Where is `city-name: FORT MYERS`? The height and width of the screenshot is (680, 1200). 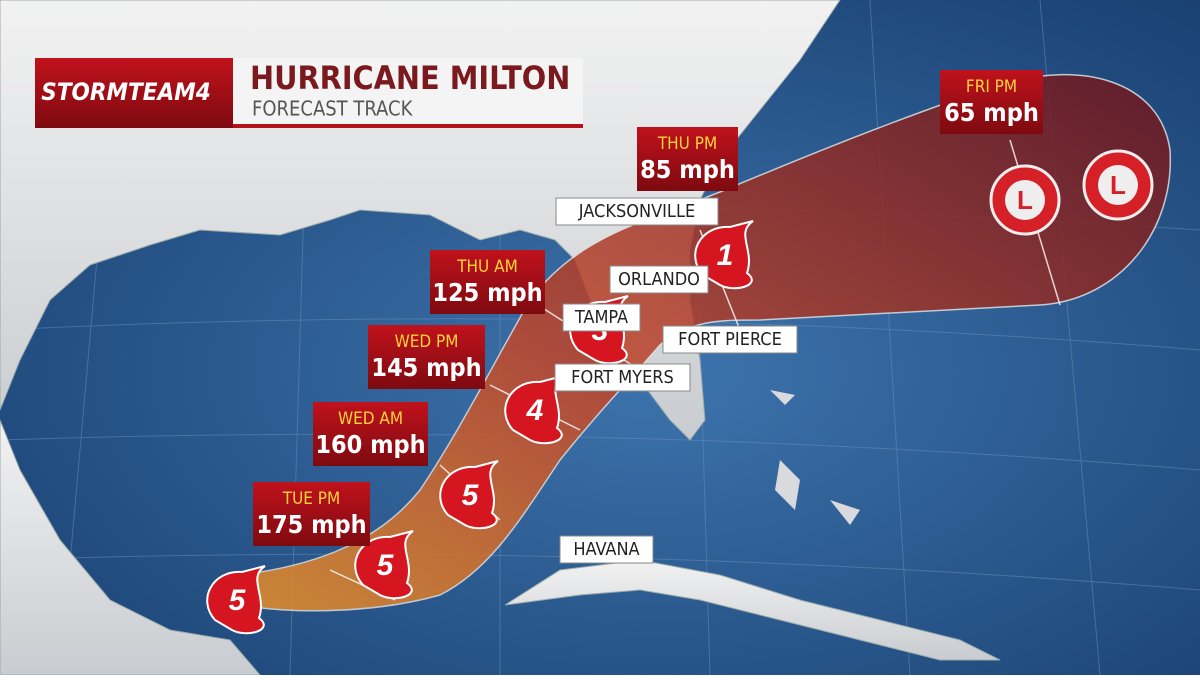
city-name: FORT MYERS is located at coordinates (622, 377).